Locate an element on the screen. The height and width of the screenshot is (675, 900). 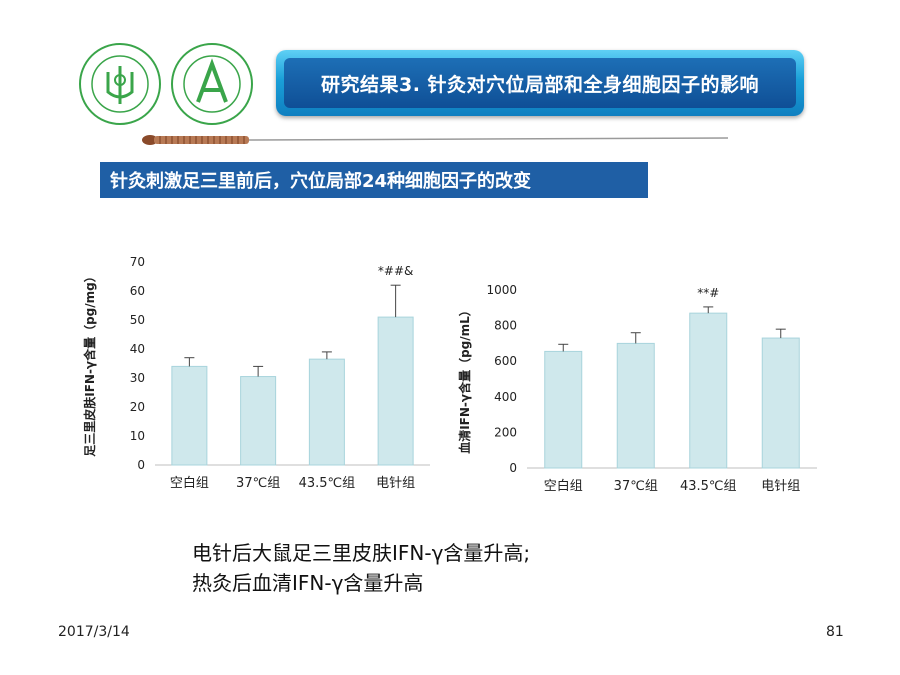
y-tick-label: 50 is located at coordinates (137, 320).